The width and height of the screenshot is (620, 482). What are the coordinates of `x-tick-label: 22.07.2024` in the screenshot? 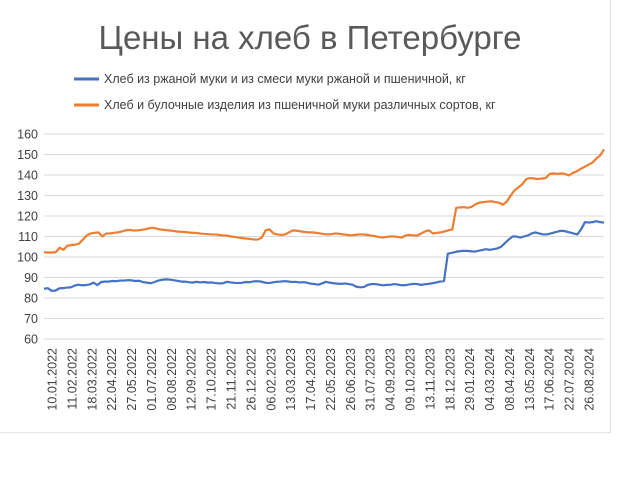 It's located at (570, 379).